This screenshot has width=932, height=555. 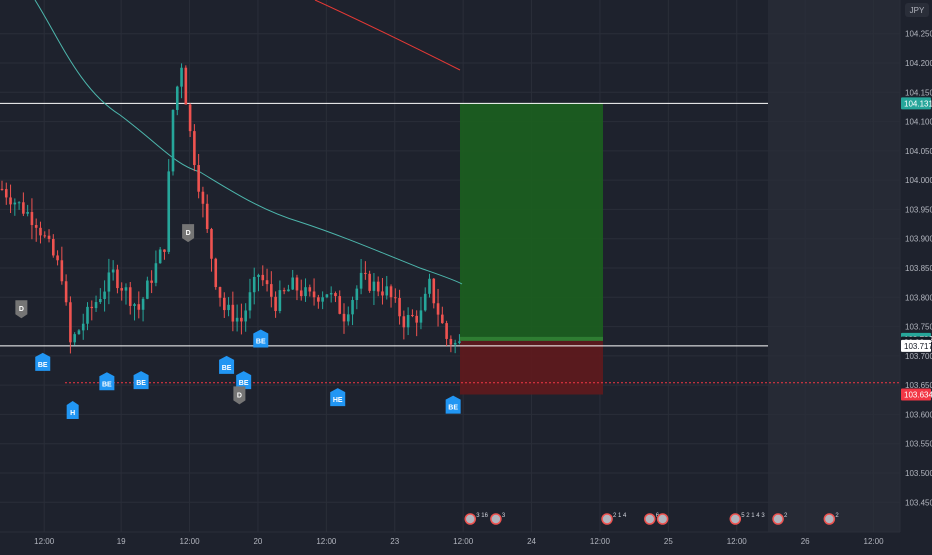 I want to click on price-tick-label: 104.250, so click(x=918, y=34).